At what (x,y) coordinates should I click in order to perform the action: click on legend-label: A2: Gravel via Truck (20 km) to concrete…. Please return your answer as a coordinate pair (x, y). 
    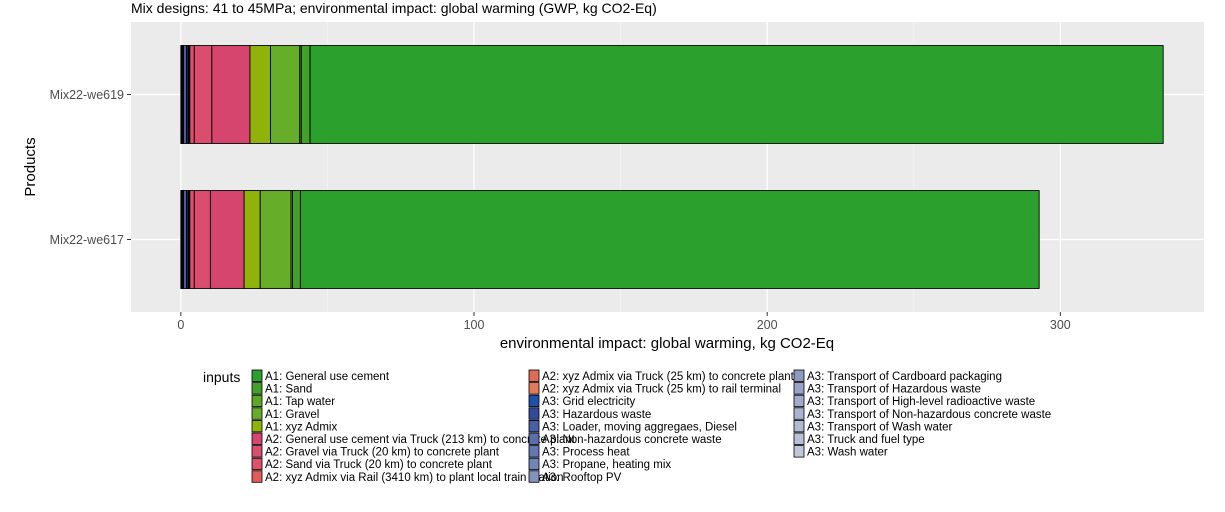
    Looking at the image, I should click on (382, 453).